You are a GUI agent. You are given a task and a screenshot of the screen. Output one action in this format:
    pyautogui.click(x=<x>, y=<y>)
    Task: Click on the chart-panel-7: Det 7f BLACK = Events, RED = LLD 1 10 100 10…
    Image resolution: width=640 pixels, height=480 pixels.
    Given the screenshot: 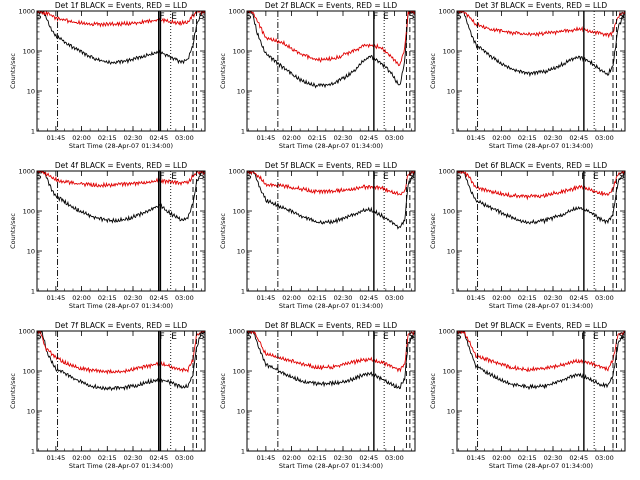 What is the action you would take?
    pyautogui.click(x=107, y=395)
    